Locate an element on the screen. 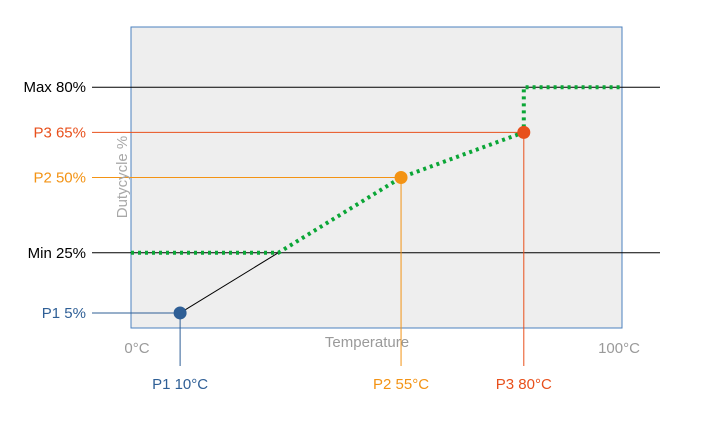 This screenshot has height=423, width=702. x-tick-min: 0°C is located at coordinates (136, 348).